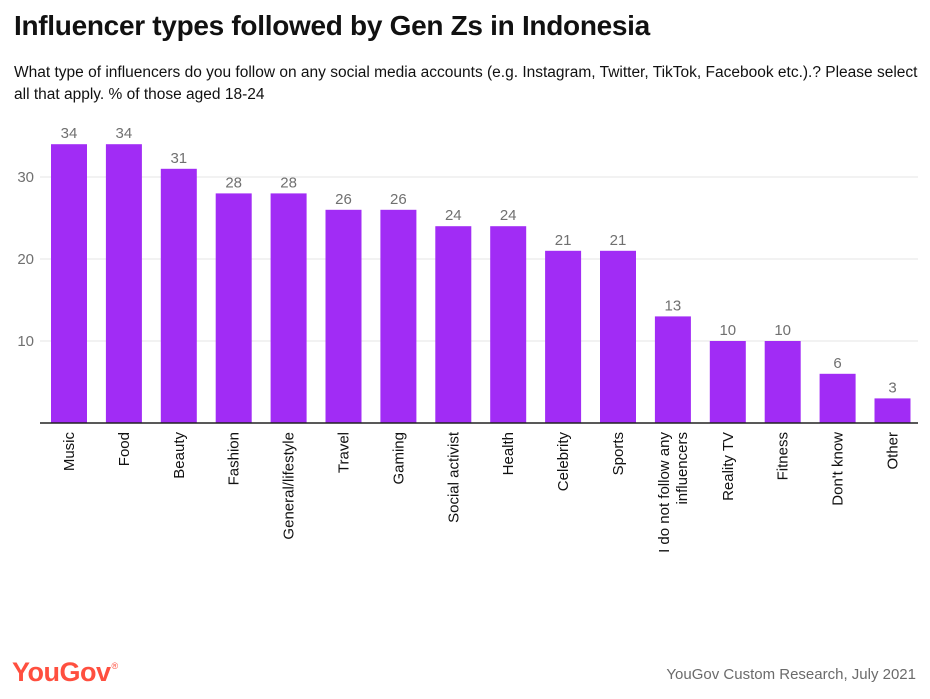  I want to click on x-tick-label: Gaming, so click(398, 458).